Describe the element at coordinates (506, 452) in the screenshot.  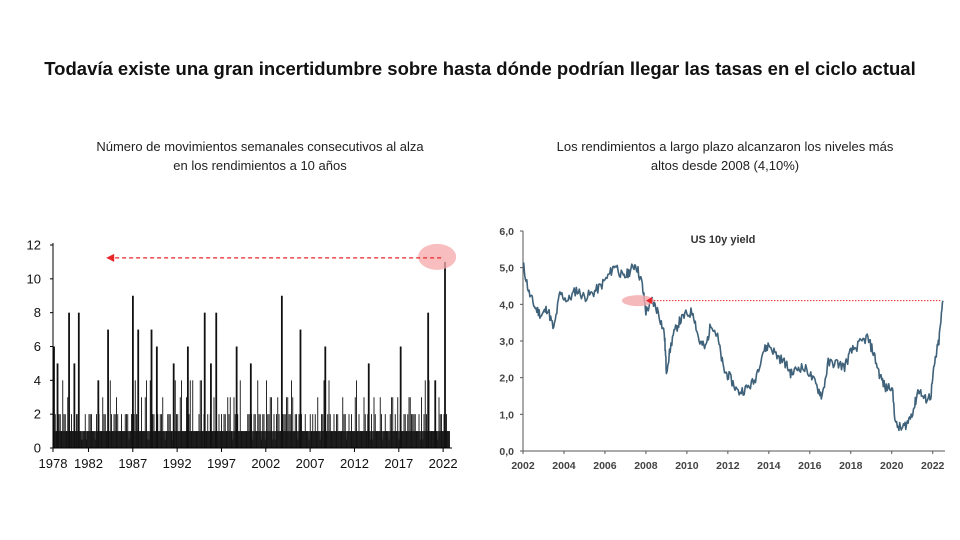
I see `y-tick-label: 0,0` at that location.